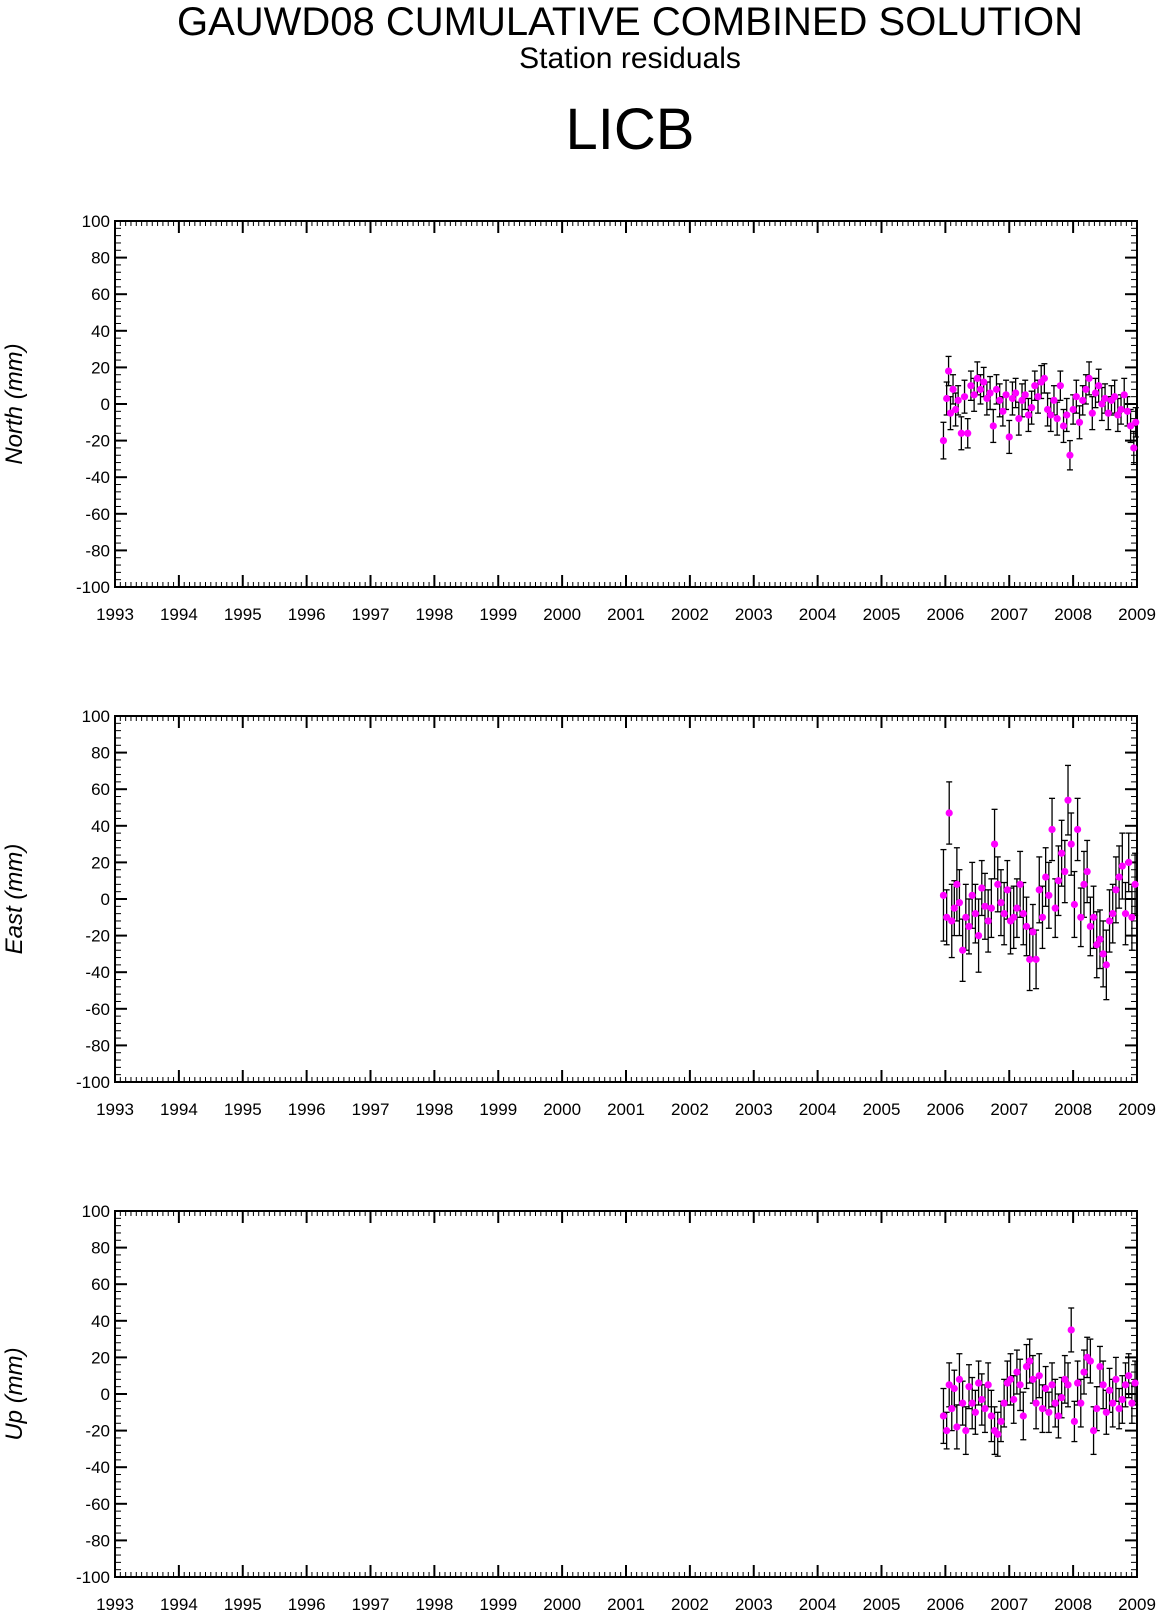 Image resolution: width=1160 pixels, height=1621 pixels. What do you see at coordinates (371, 1604) in the screenshot?
I see `x-tick-label: 1997` at bounding box center [371, 1604].